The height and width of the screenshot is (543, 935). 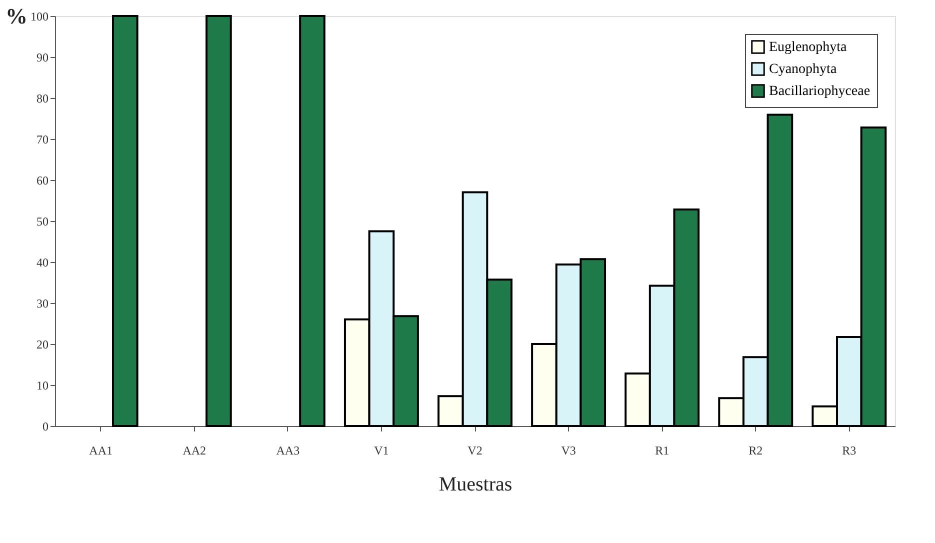 What do you see at coordinates (42, 181) in the screenshot?
I see `y-tick-label: 60` at bounding box center [42, 181].